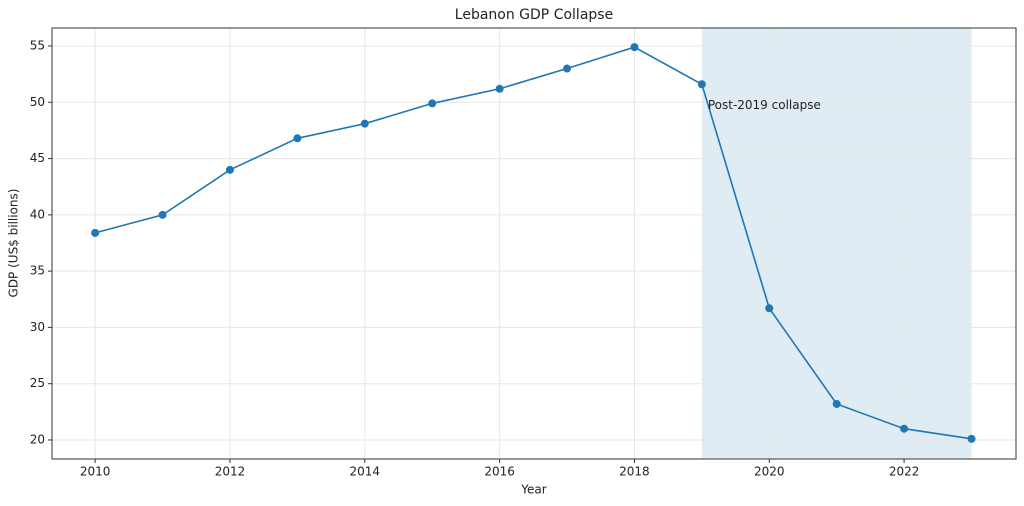  Describe the element at coordinates (37, 439) in the screenshot. I see `y-tick-label: 20` at that location.